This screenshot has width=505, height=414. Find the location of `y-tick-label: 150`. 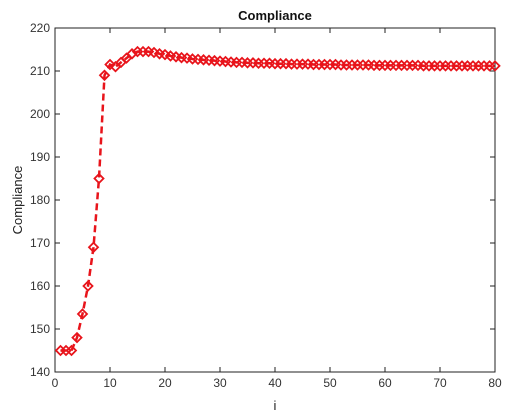

y-tick-label: 150 is located at coordinates (40, 329).